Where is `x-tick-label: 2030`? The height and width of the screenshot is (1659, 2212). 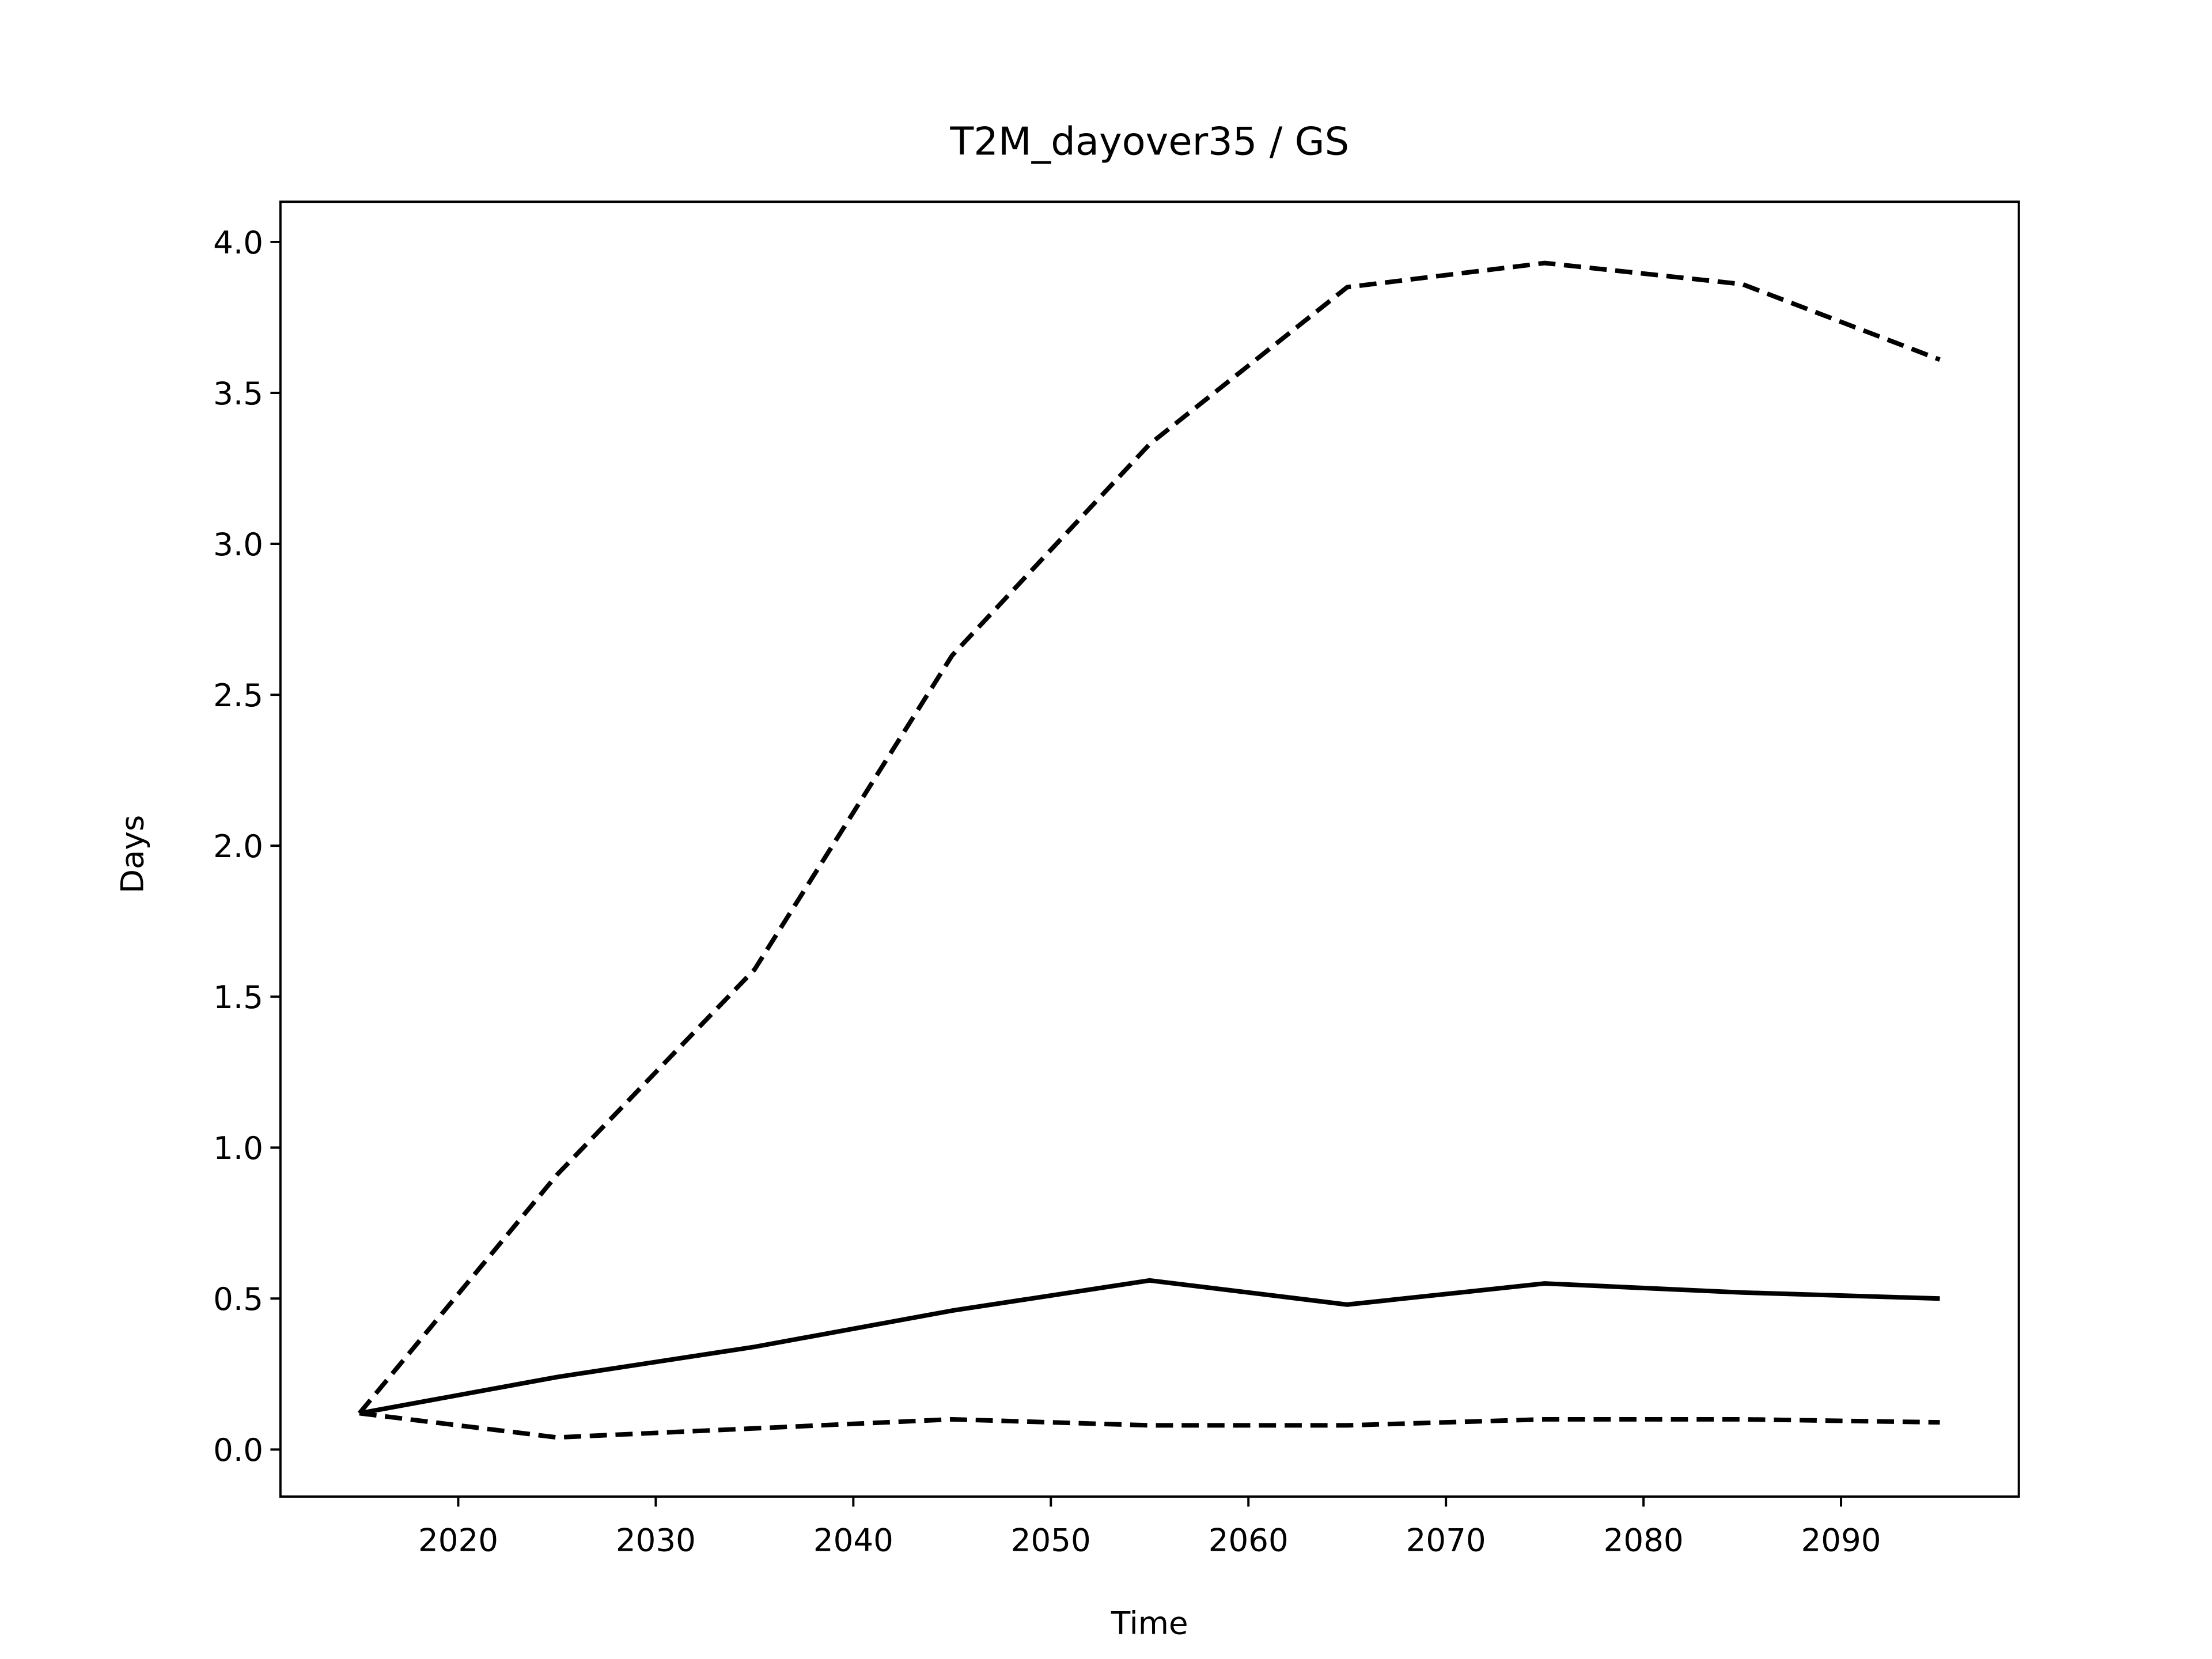 x-tick-label: 2030 is located at coordinates (656, 1539).